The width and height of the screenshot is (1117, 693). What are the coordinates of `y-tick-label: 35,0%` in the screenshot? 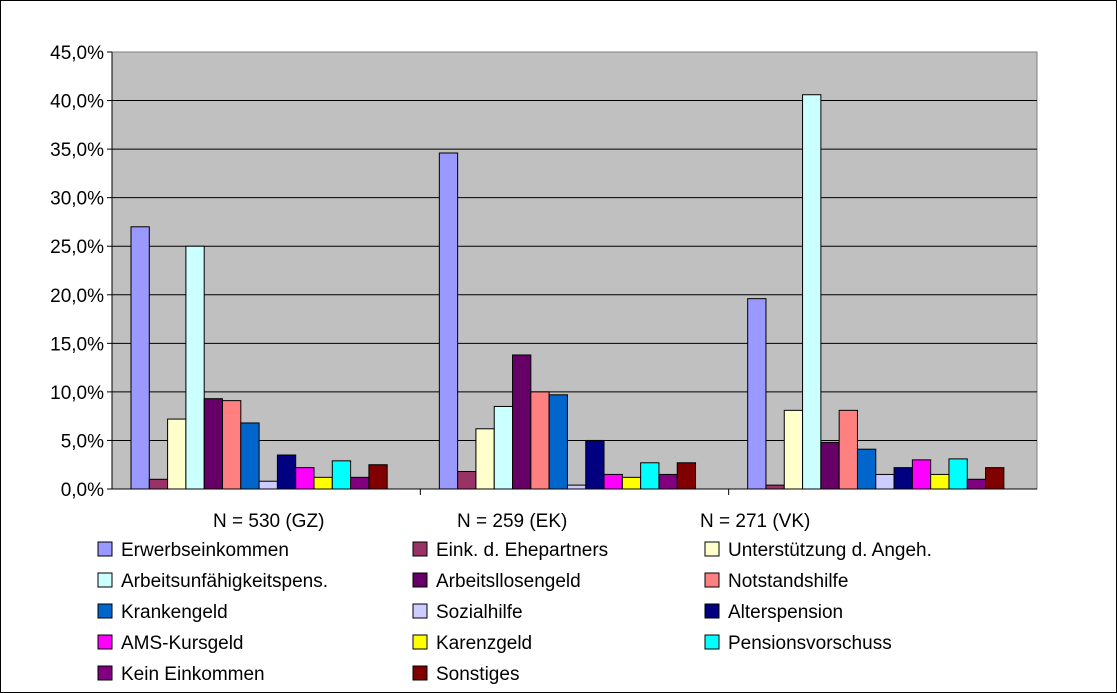 It's located at (77, 150).